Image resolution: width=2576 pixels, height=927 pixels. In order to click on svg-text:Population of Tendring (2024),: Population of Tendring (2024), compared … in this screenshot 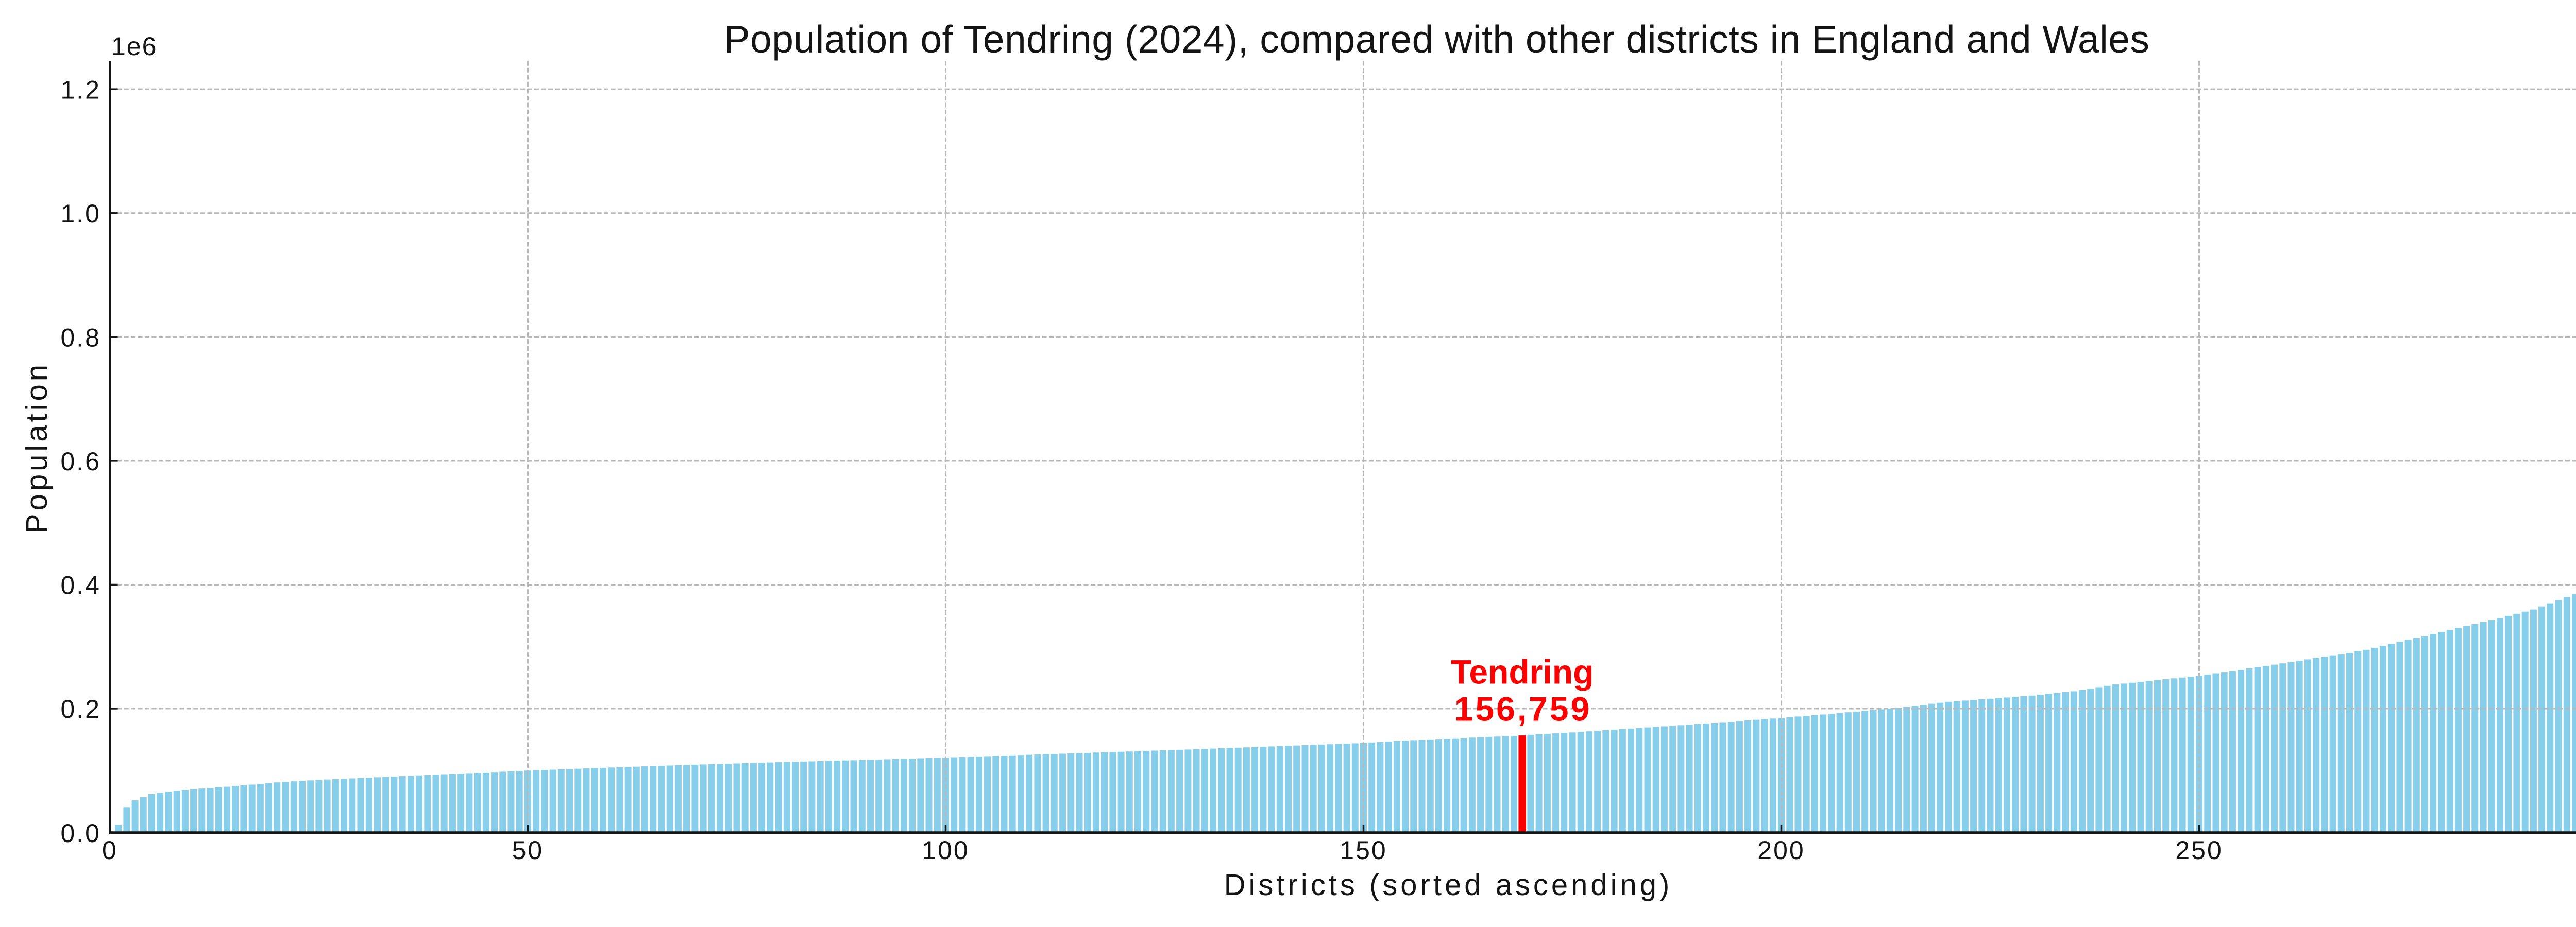, I will do `click(1436, 39)`.